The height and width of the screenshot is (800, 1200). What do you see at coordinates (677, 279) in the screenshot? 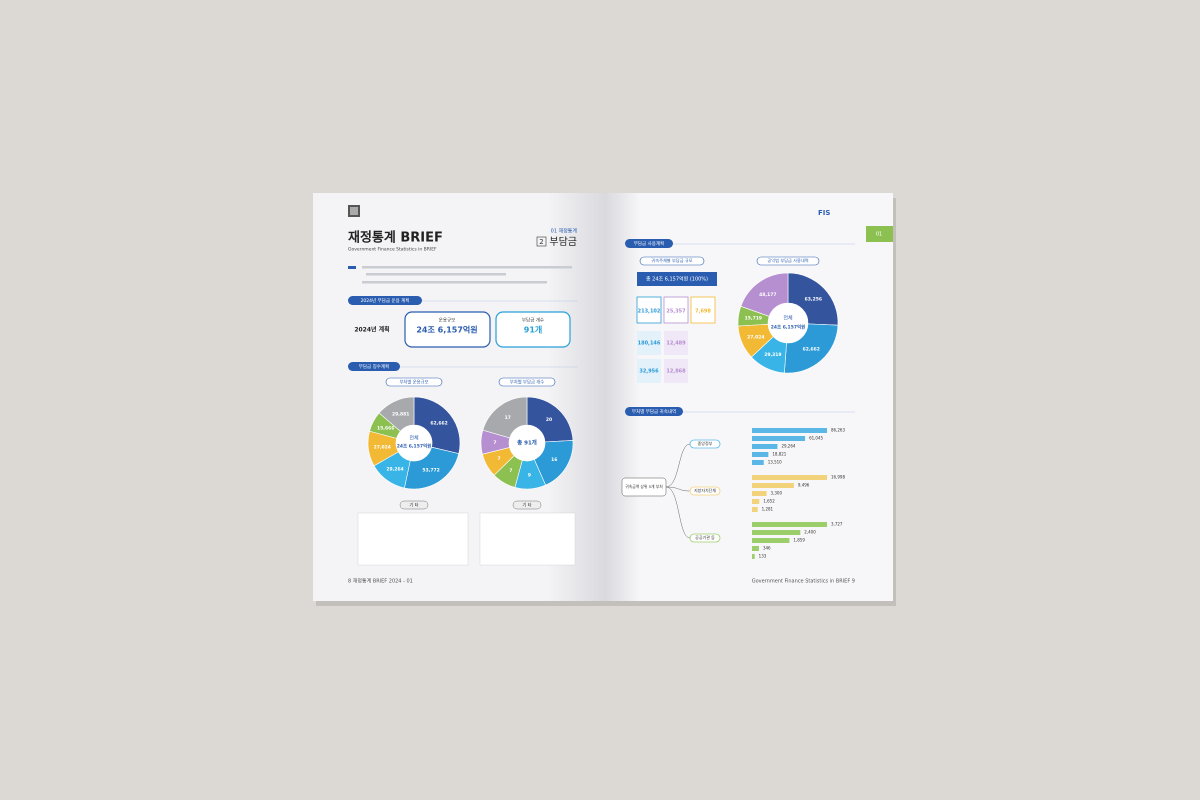
I see `total: 총 24조 6,157억원 (100%)` at bounding box center [677, 279].